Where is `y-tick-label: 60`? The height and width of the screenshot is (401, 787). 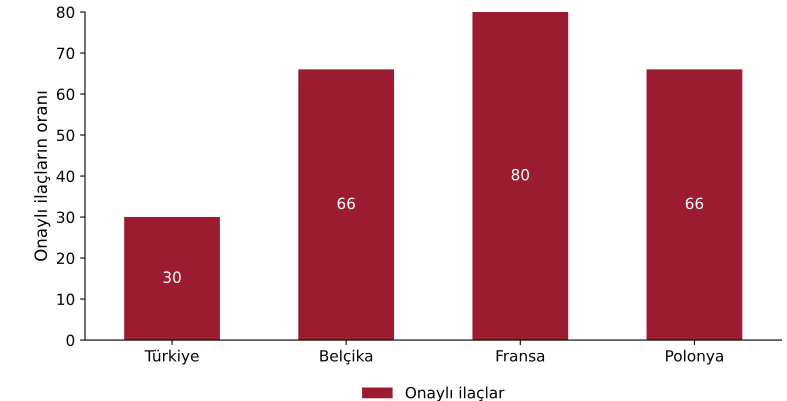
y-tick-label: 60 is located at coordinates (65, 94).